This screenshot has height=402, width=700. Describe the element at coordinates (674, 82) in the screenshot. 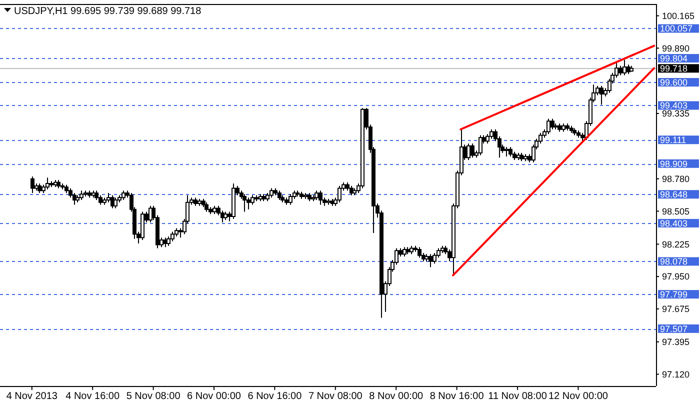

I see `ref-line-label: 99.600` at that location.